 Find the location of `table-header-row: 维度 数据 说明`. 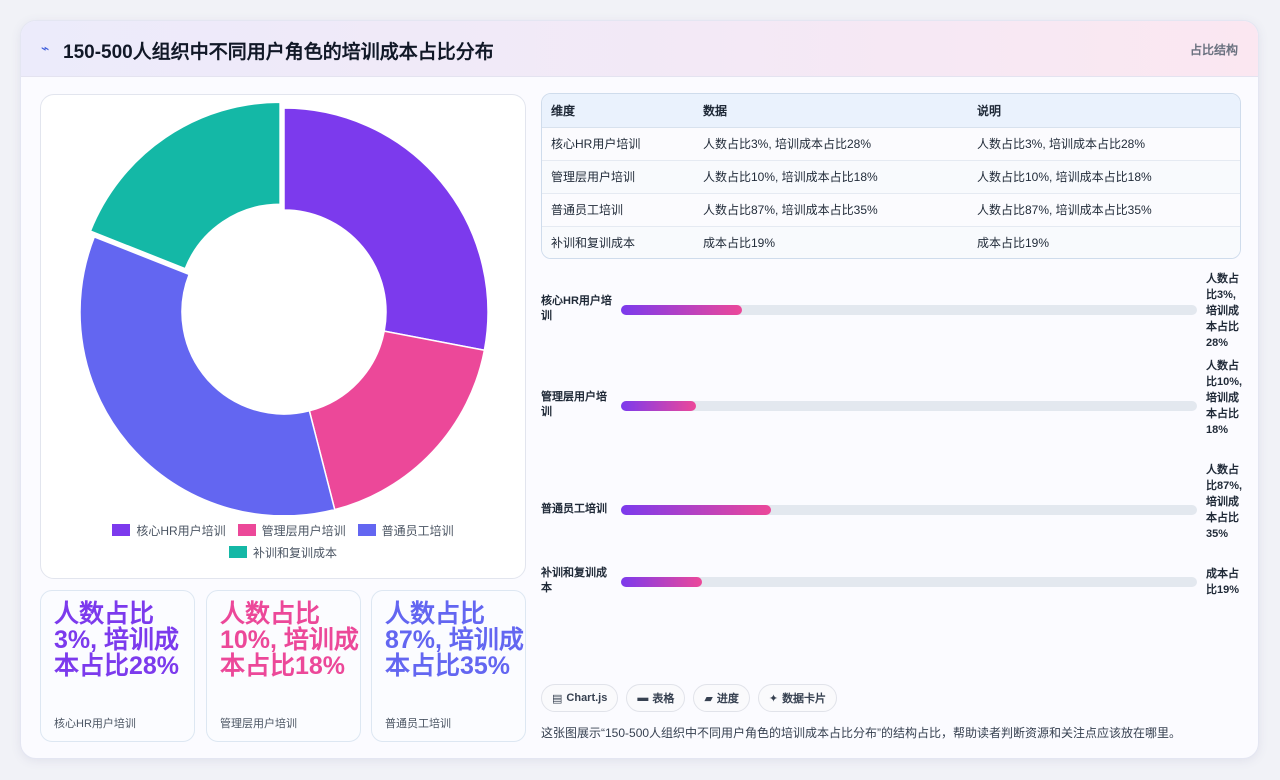

table-header-row: 维度 数据 说明 is located at coordinates (891, 111).